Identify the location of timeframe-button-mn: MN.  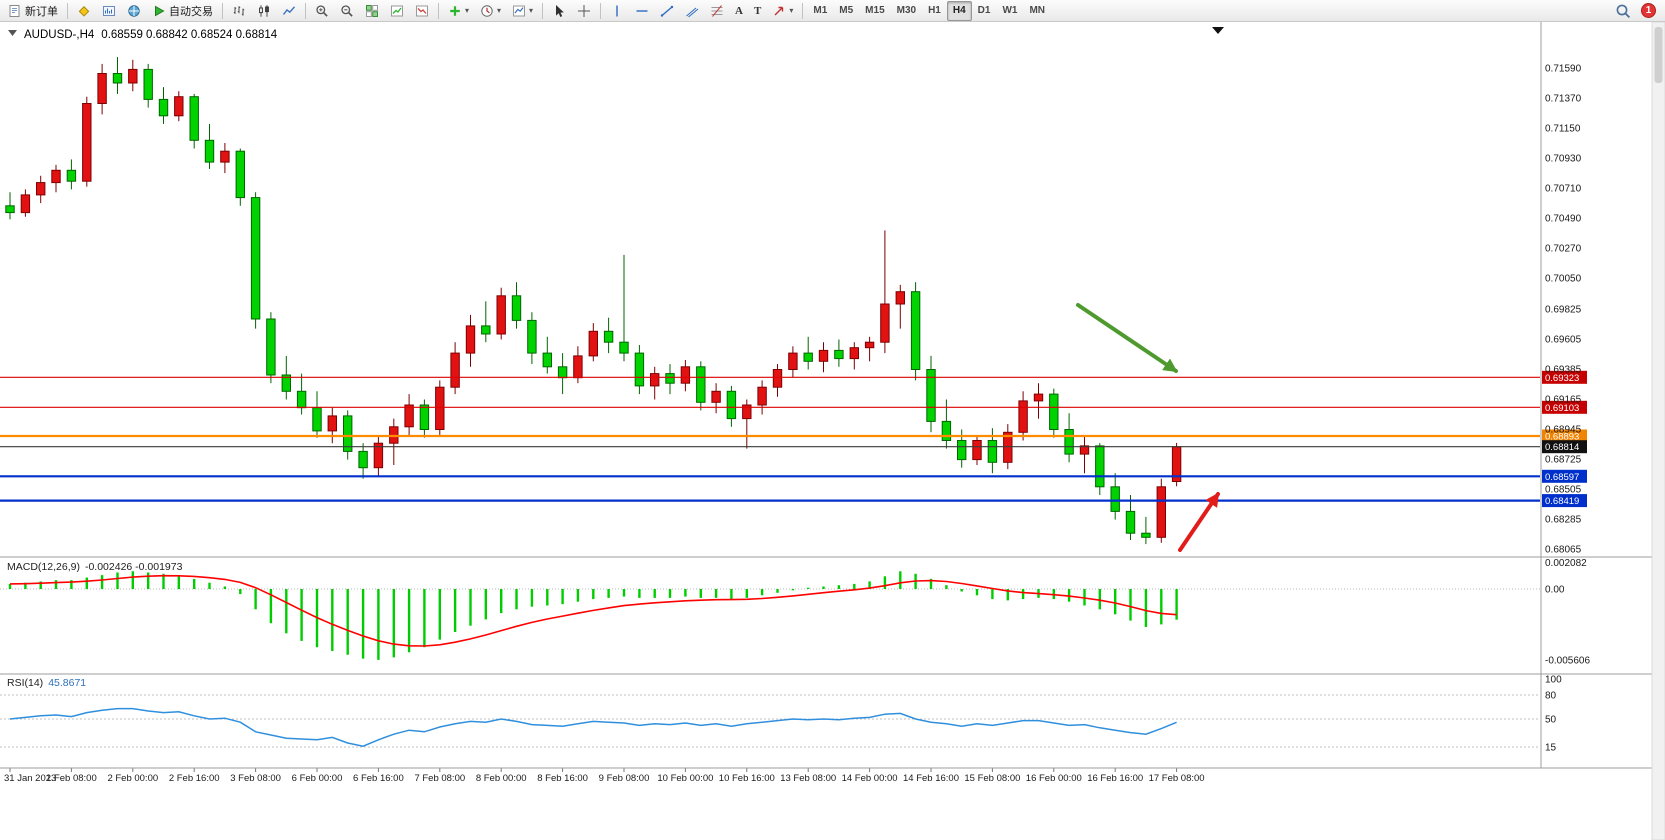
(1037, 10).